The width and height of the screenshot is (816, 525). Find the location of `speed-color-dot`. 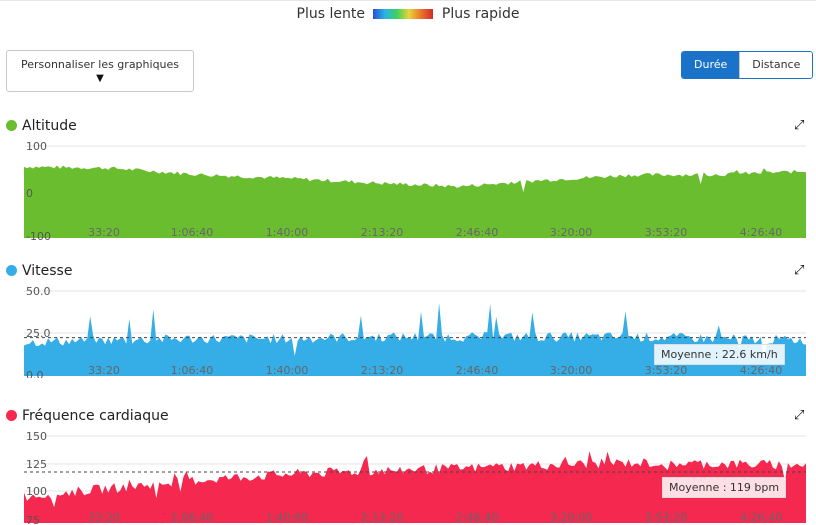

speed-color-dot is located at coordinates (11, 270).